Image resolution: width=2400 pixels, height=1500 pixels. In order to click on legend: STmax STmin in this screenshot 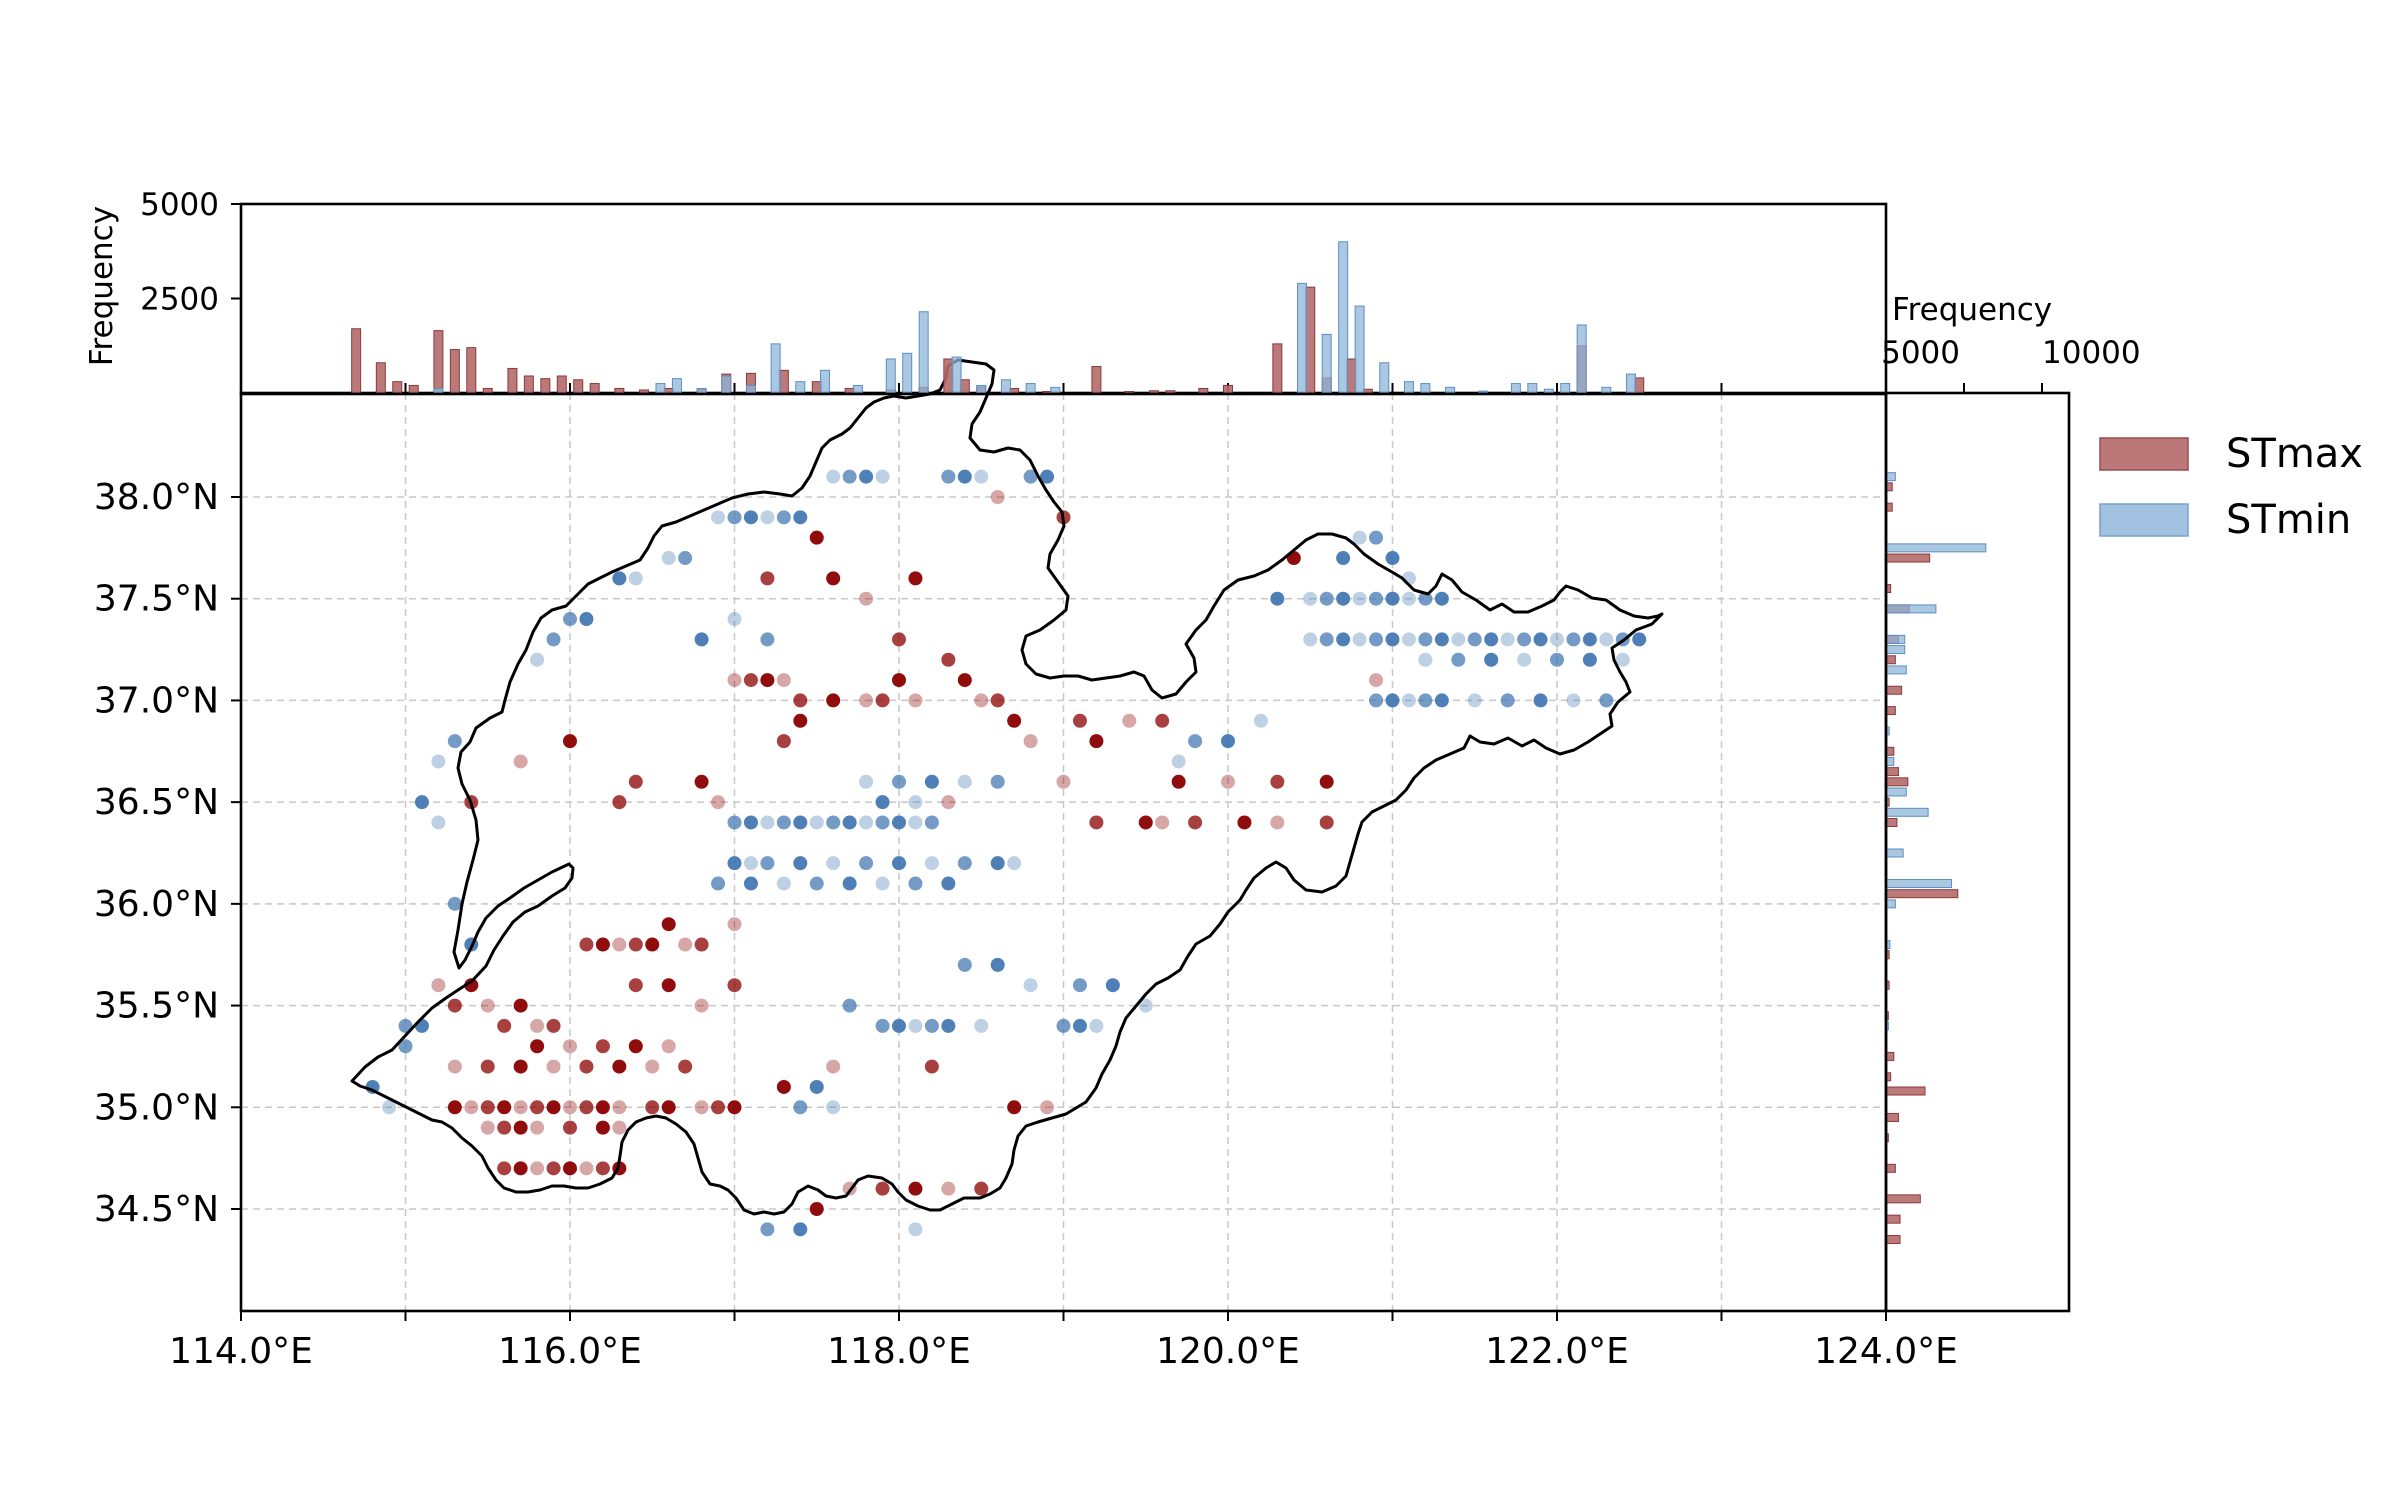, I will do `click(2231, 487)`.